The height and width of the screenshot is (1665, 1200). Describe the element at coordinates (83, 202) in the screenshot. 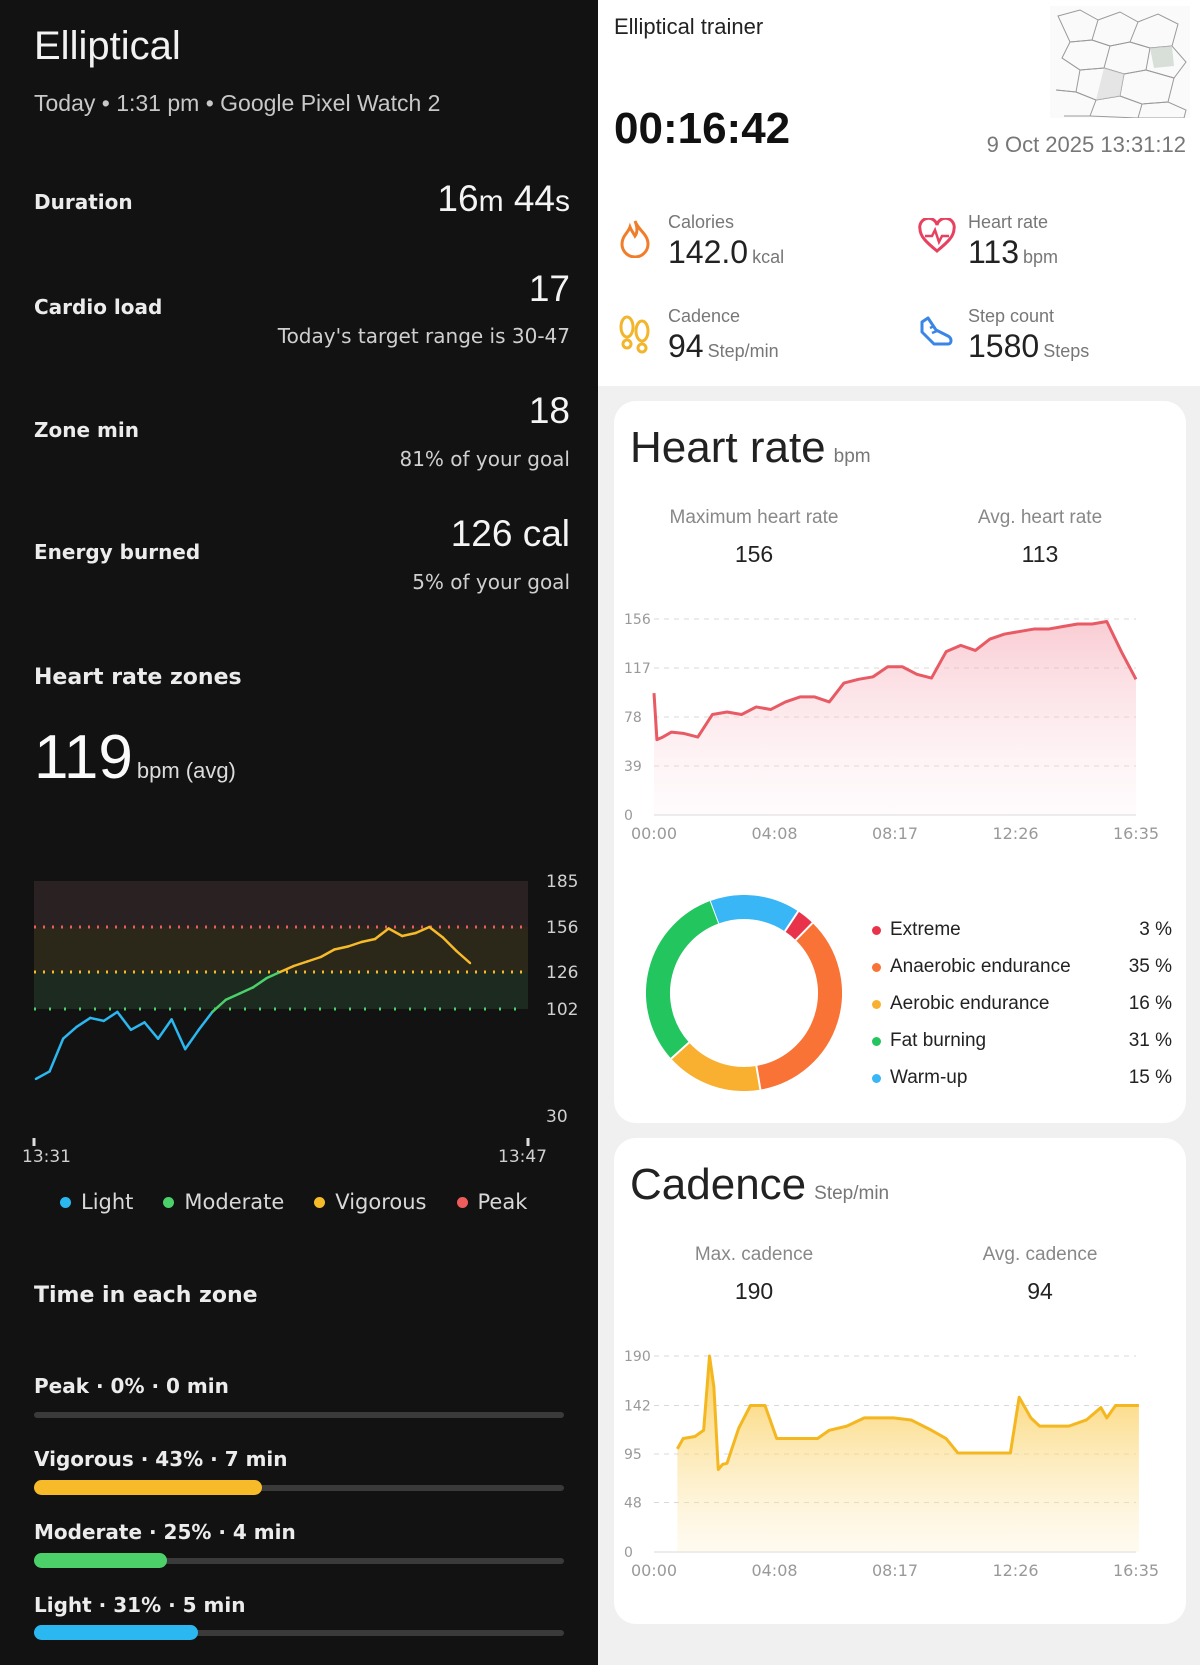

I see `metric-label-duration: Duration` at that location.